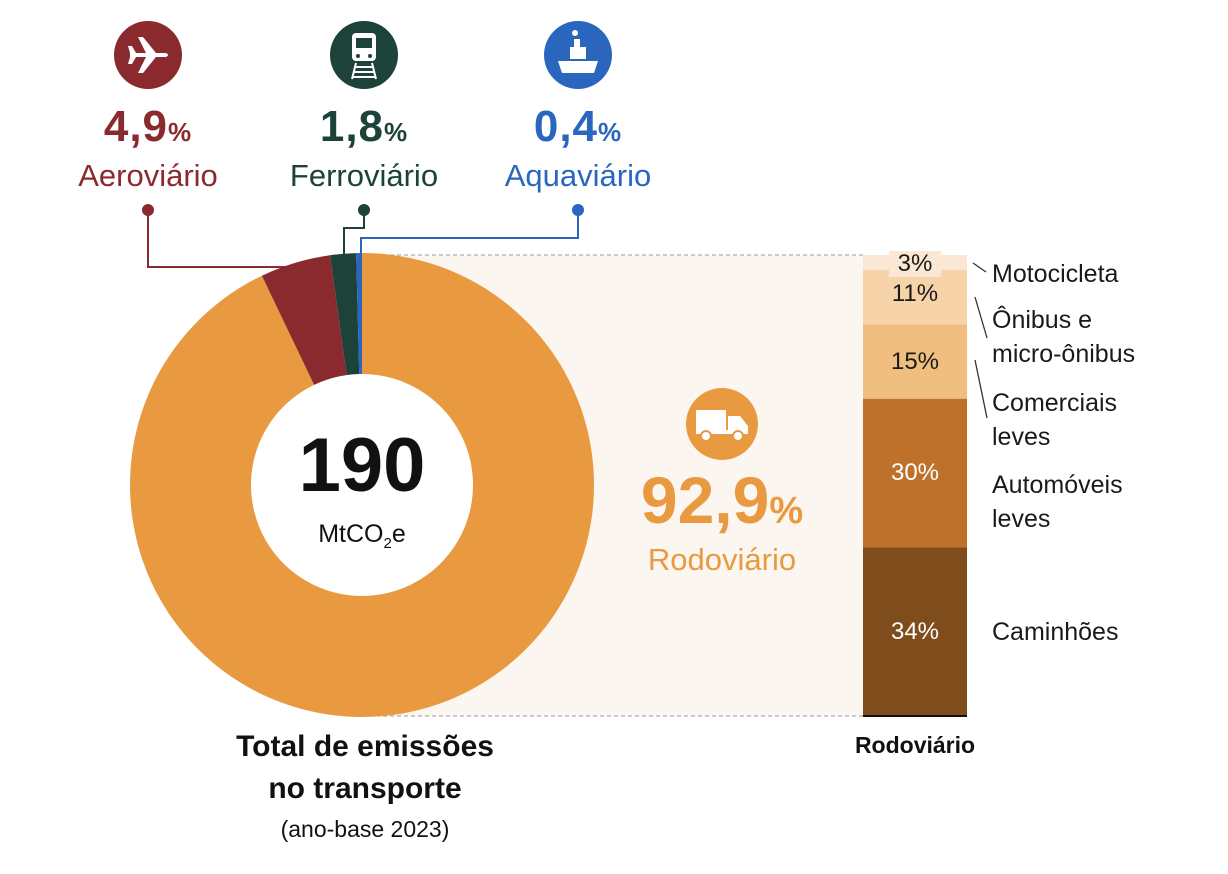 The height and width of the screenshot is (874, 1228). I want to click on water-percent: 0,4%, so click(578, 127).